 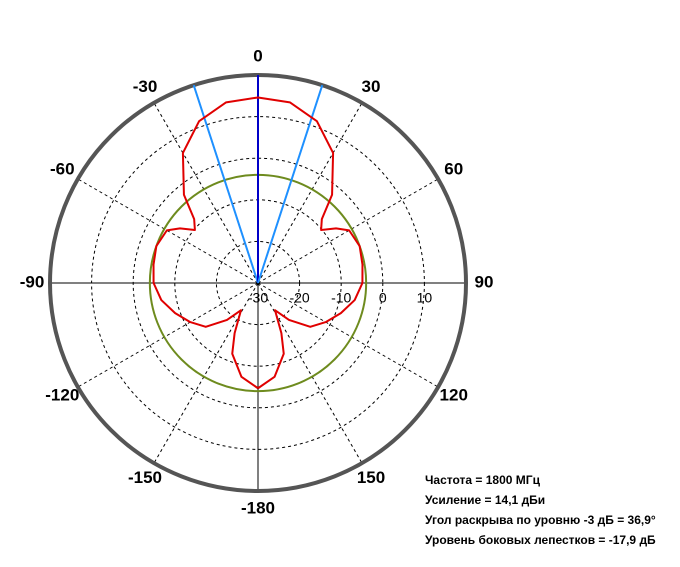 I want to click on r-tick-label: -20, so click(x=299, y=298).